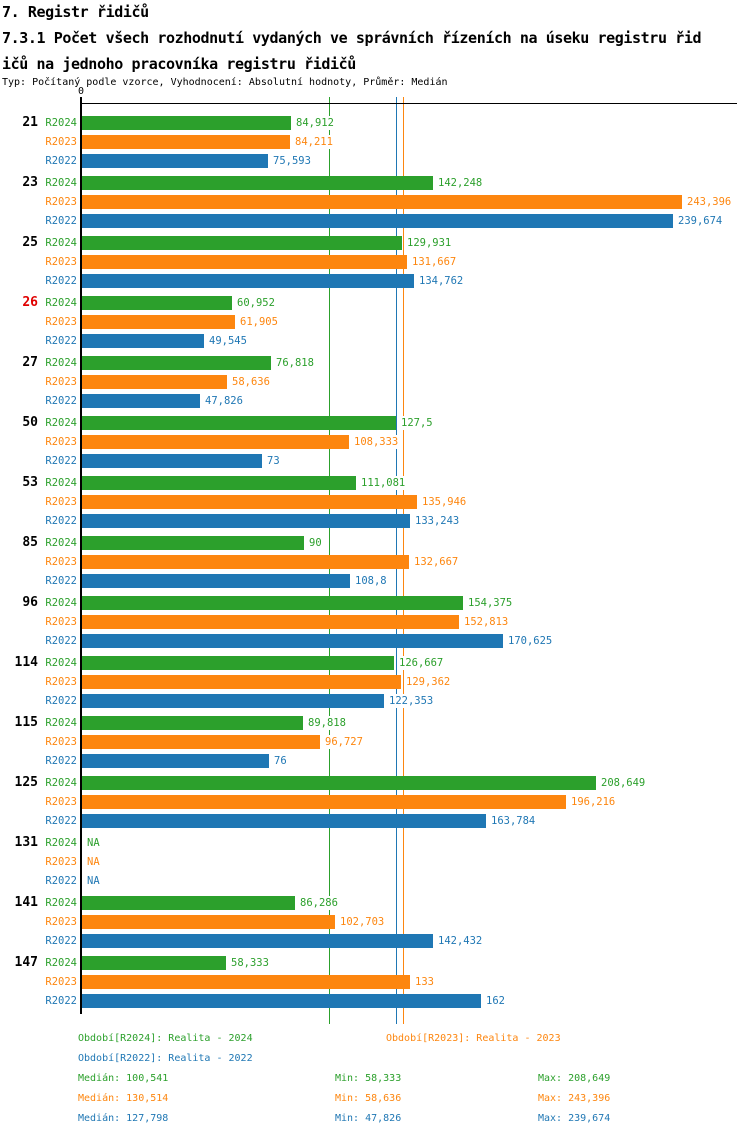  Describe the element at coordinates (248, 281) in the screenshot. I see `bar-25-r2022` at that location.